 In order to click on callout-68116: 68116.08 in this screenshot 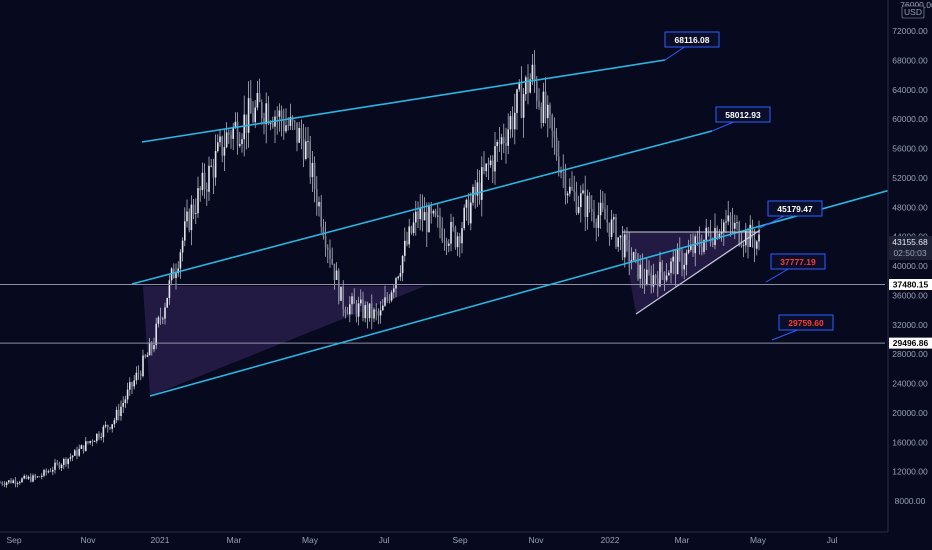, I will do `click(692, 39)`.